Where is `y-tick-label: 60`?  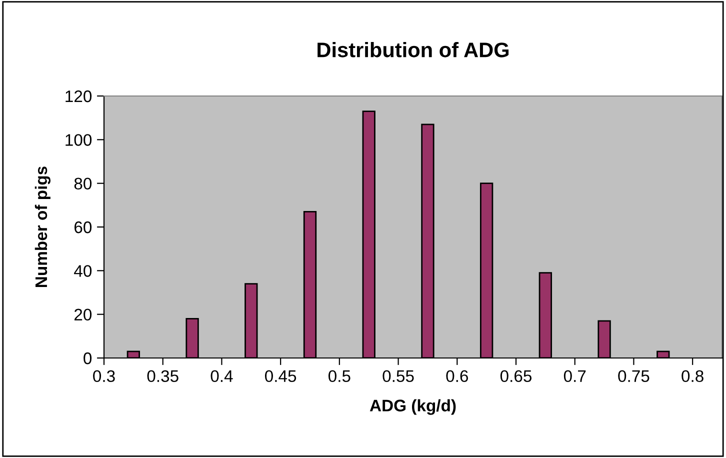
y-tick-label: 60 is located at coordinates (83, 227).